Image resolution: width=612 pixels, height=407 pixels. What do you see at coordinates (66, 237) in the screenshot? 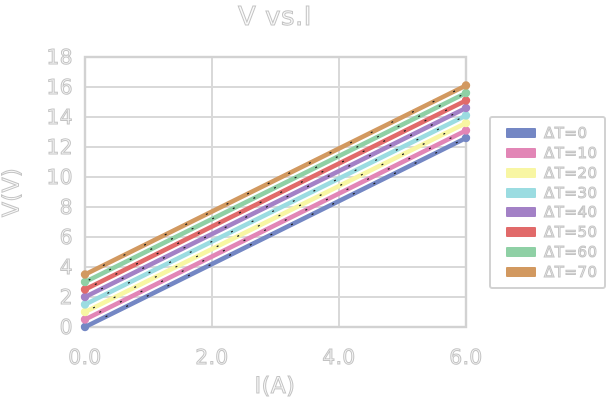
I see `y-tick-label: 6` at bounding box center [66, 237].